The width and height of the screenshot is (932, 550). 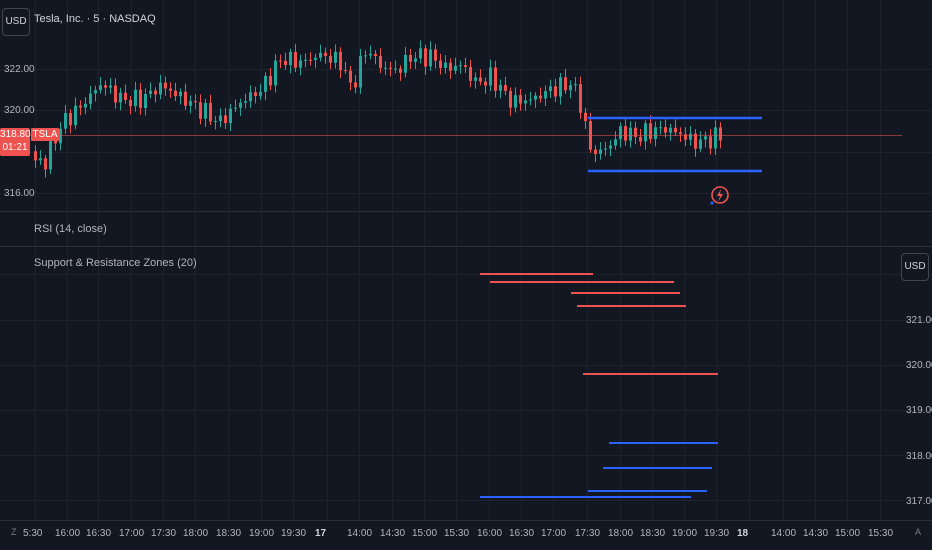 What do you see at coordinates (33, 533) in the screenshot?
I see `time-label: 5:30` at bounding box center [33, 533].